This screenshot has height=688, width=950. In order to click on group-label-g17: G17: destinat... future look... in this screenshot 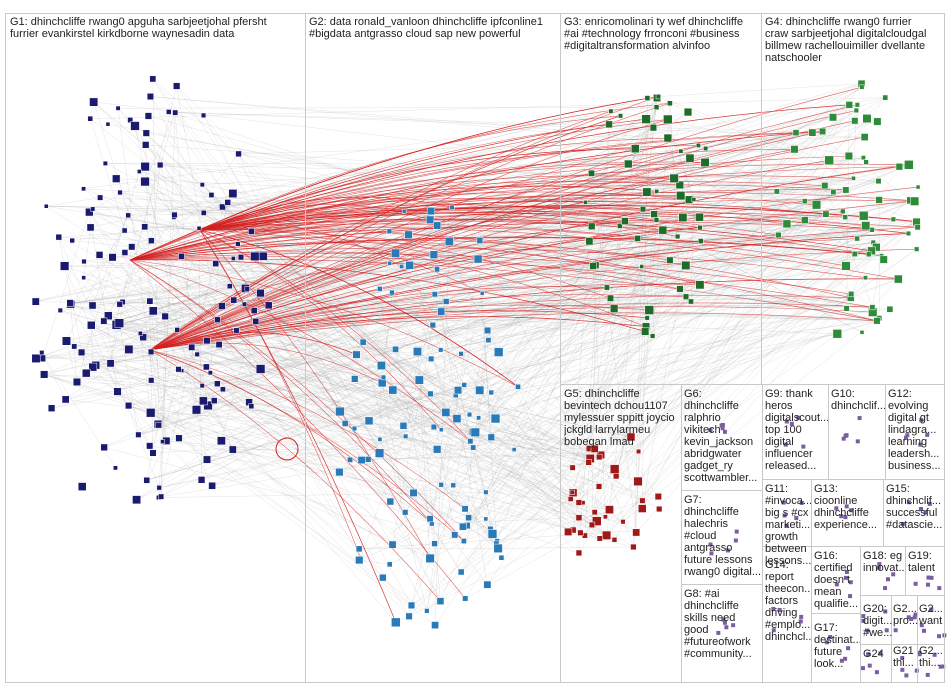, I will do `click(837, 646)`.